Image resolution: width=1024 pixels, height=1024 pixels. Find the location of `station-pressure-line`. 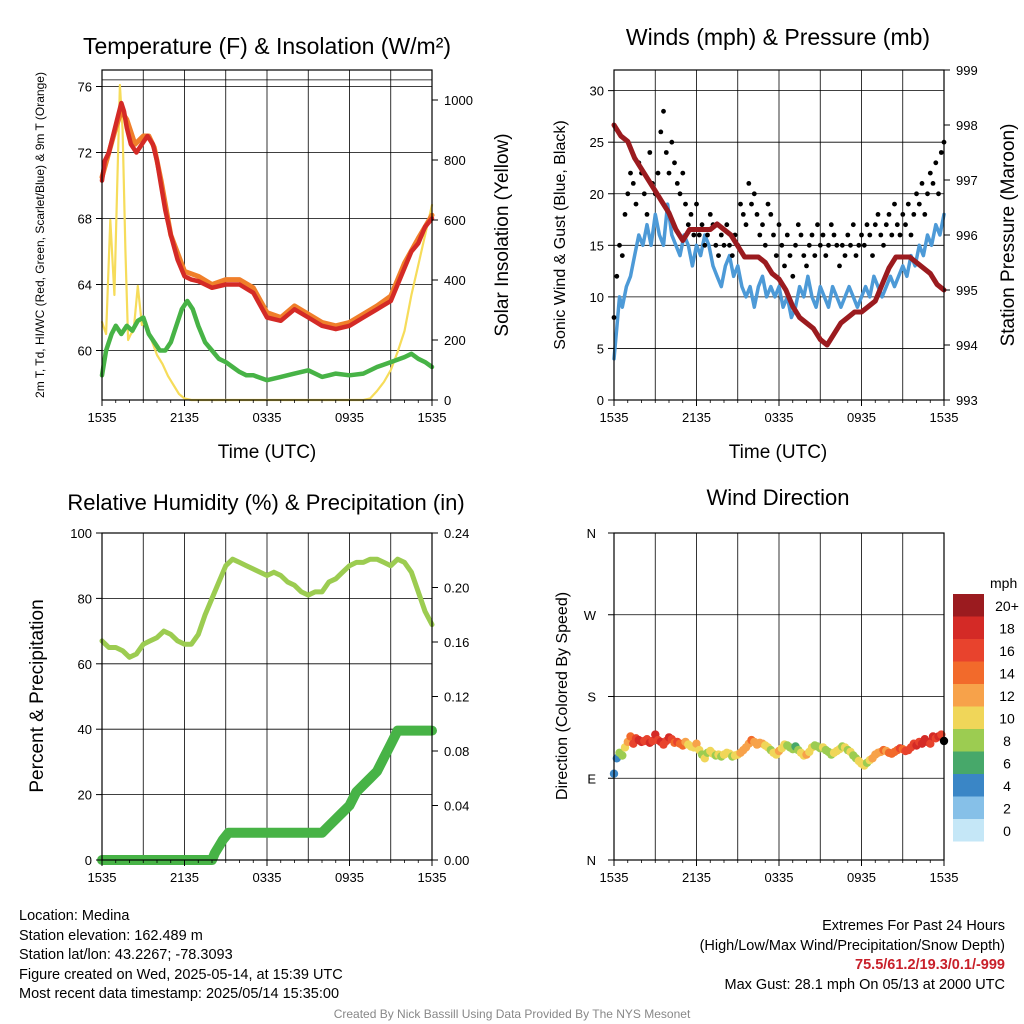

station-pressure-line is located at coordinates (779, 235).